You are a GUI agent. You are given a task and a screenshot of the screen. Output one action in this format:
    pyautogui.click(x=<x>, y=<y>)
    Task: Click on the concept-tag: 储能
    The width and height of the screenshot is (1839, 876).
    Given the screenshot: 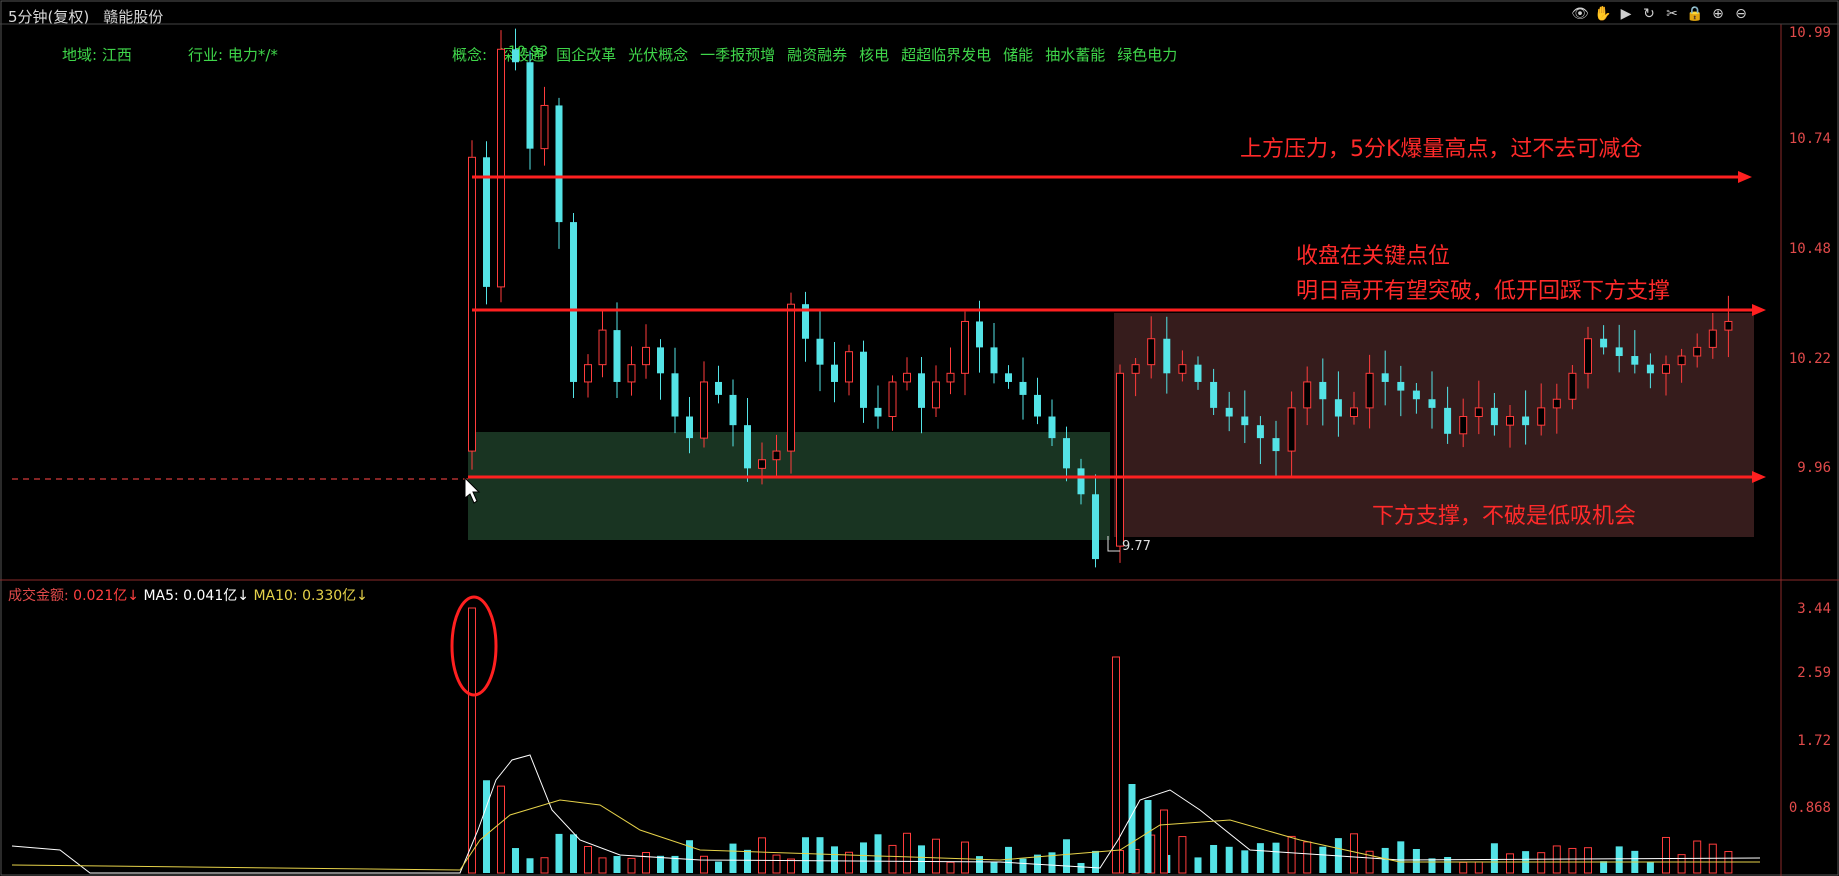 What is the action you would take?
    pyautogui.click(x=1018, y=55)
    